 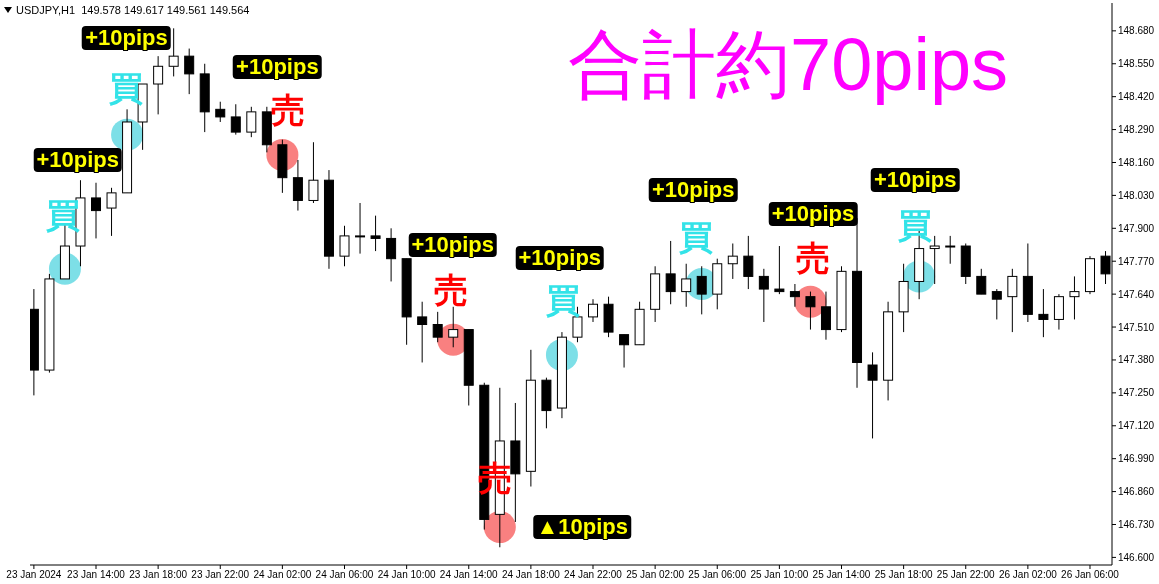 What do you see at coordinates (158, 575) in the screenshot?
I see `x-tick-label: 23 Jan 18:00` at bounding box center [158, 575].